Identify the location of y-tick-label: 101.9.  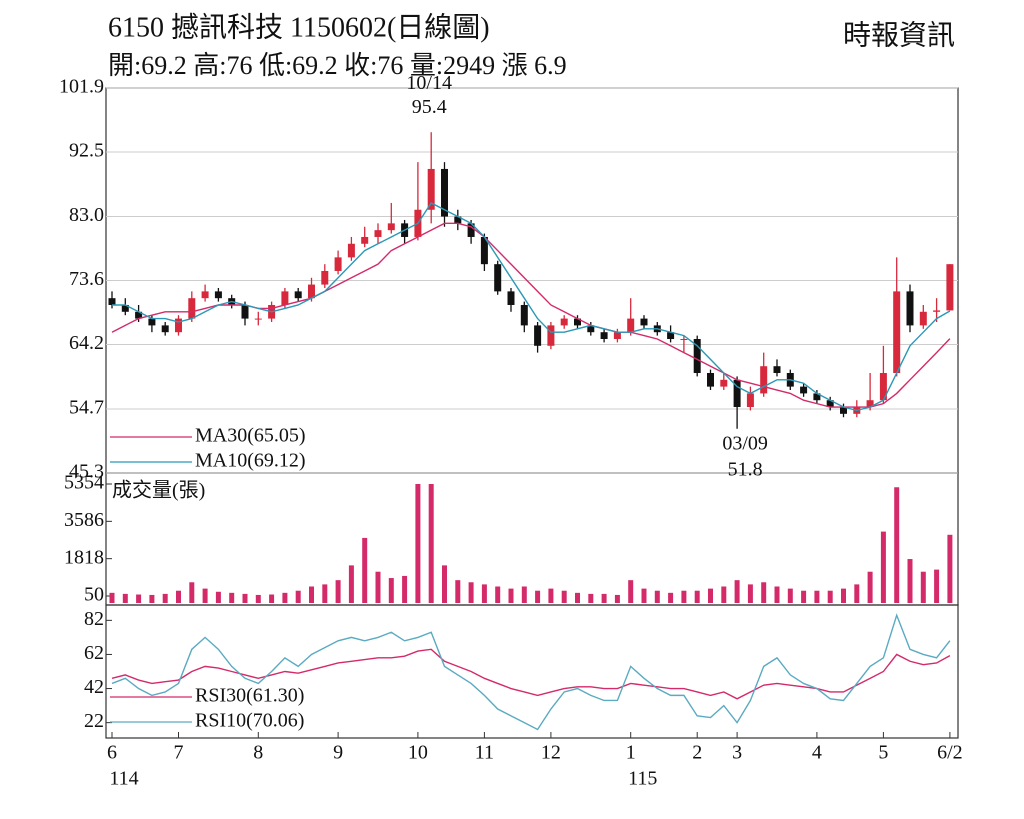
(81, 87).